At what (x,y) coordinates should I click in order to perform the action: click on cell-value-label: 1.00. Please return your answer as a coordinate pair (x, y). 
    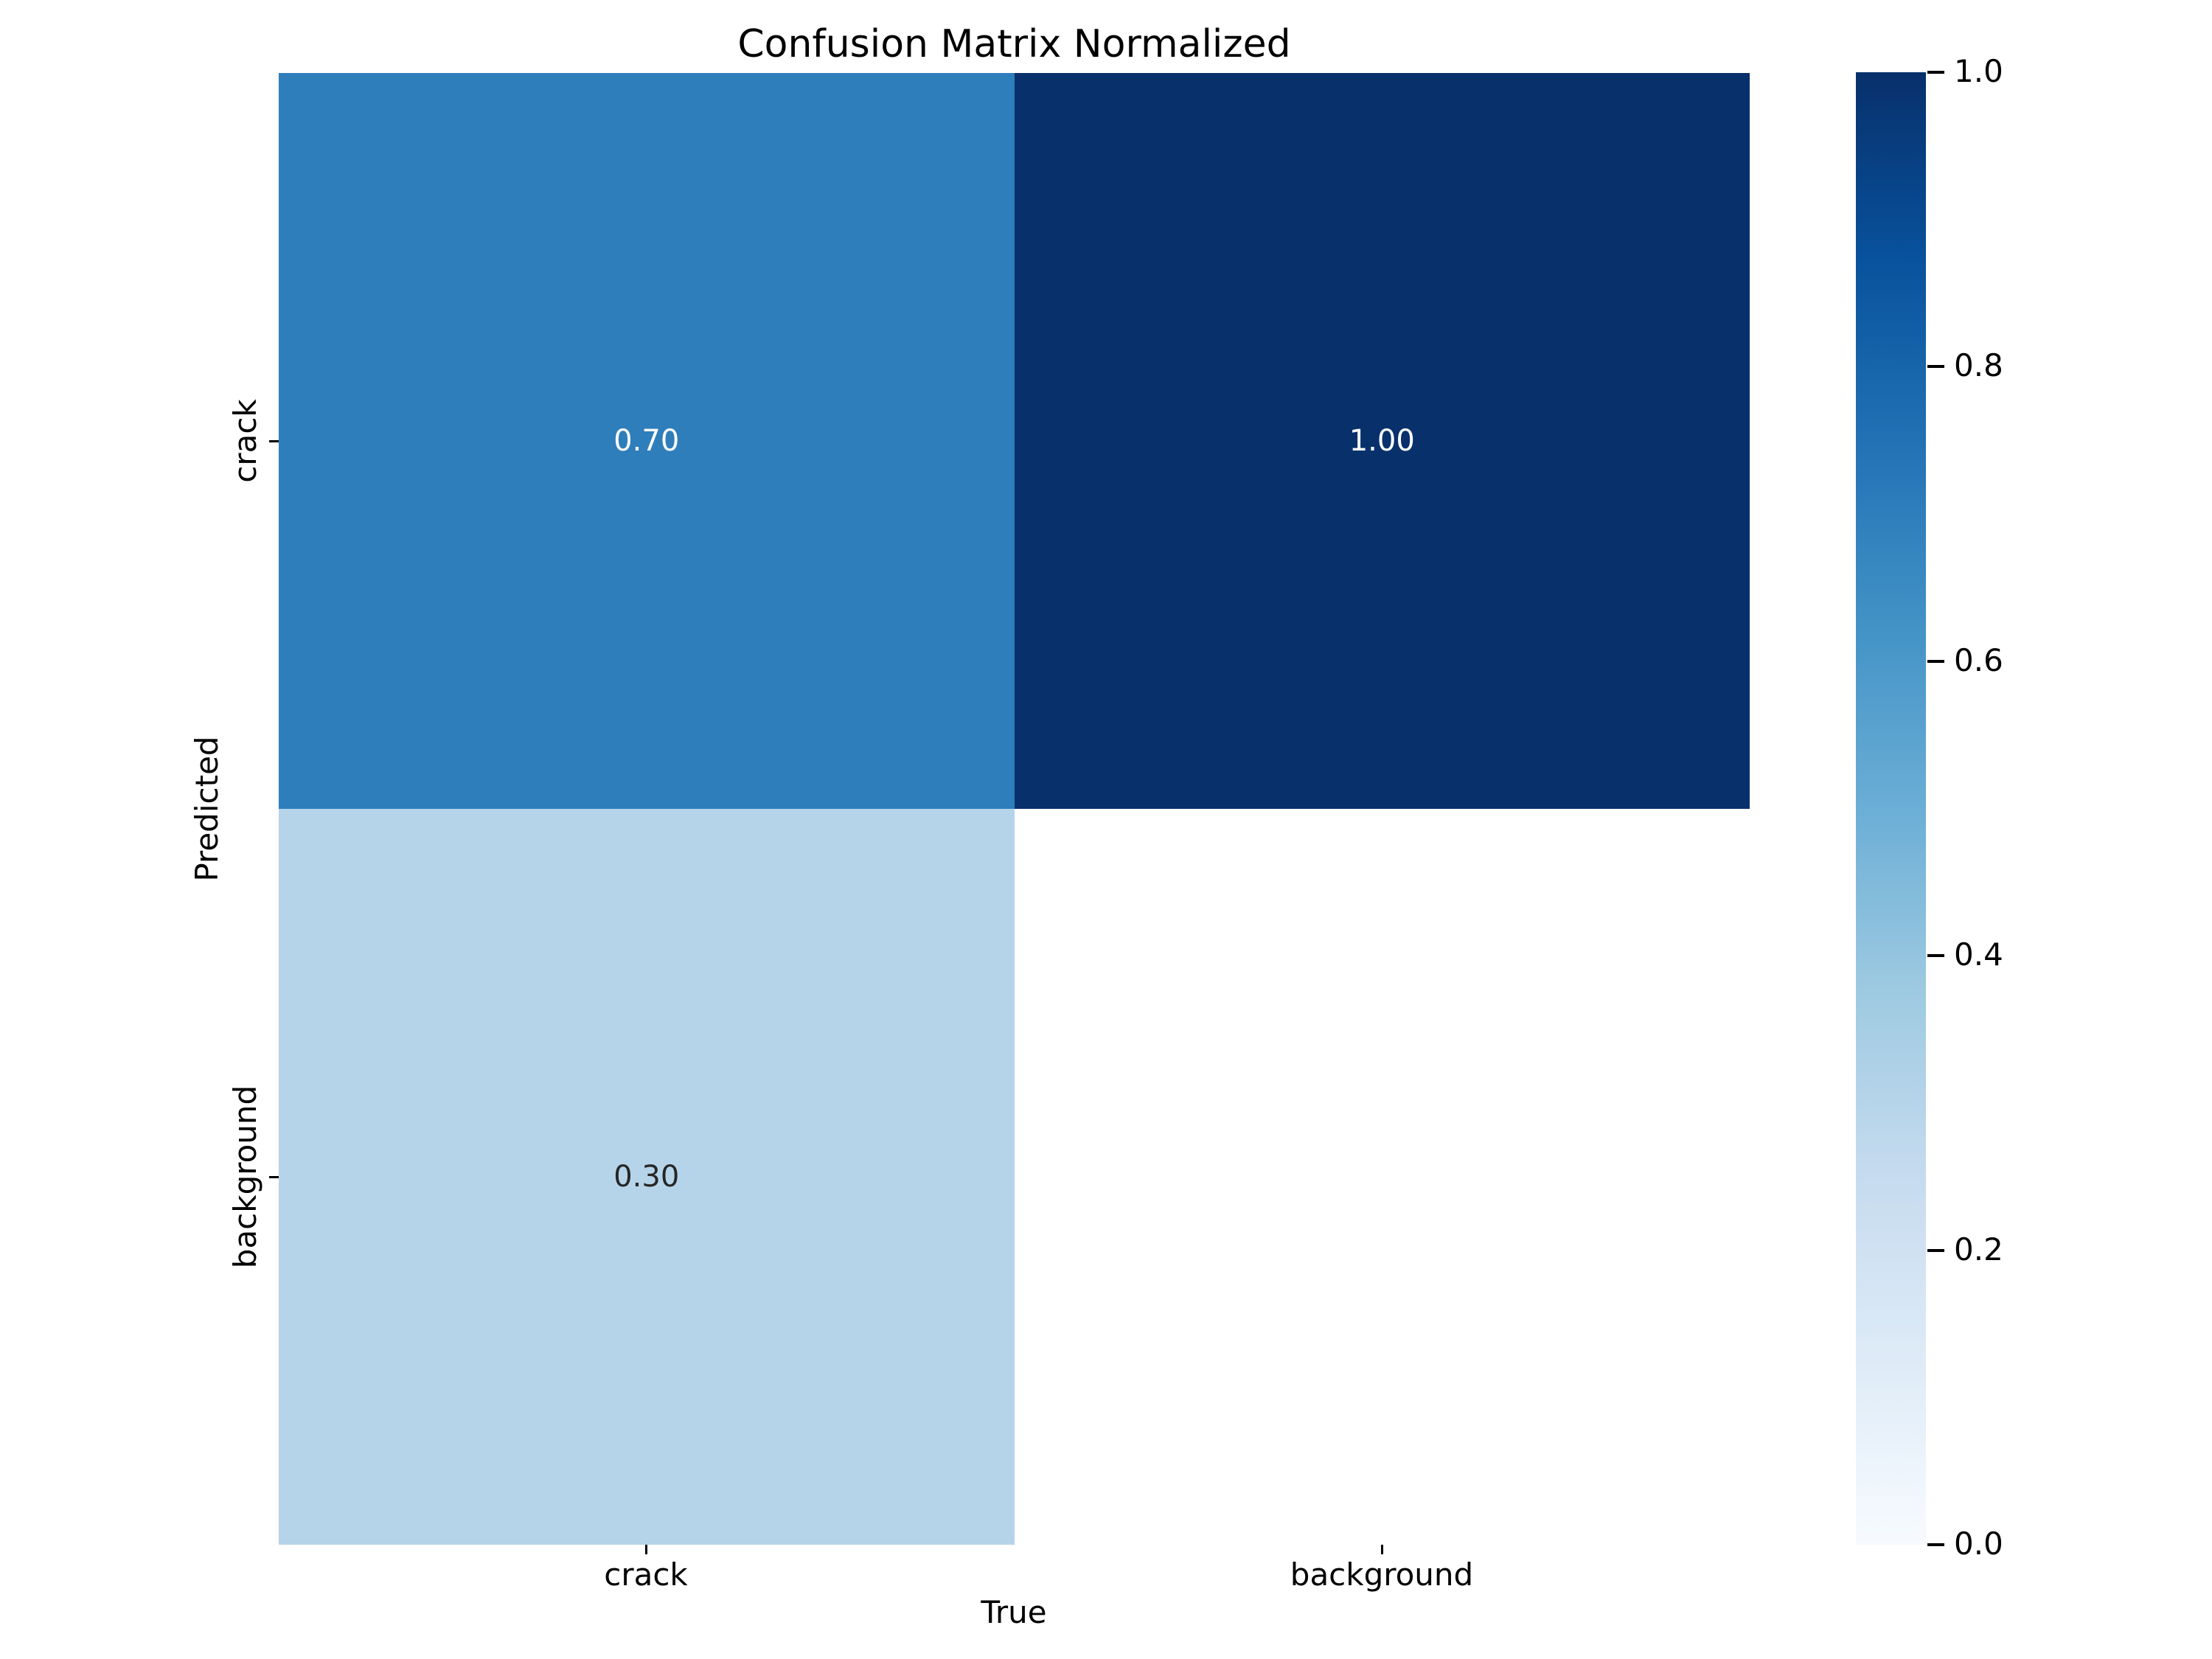
    Looking at the image, I should click on (1382, 441).